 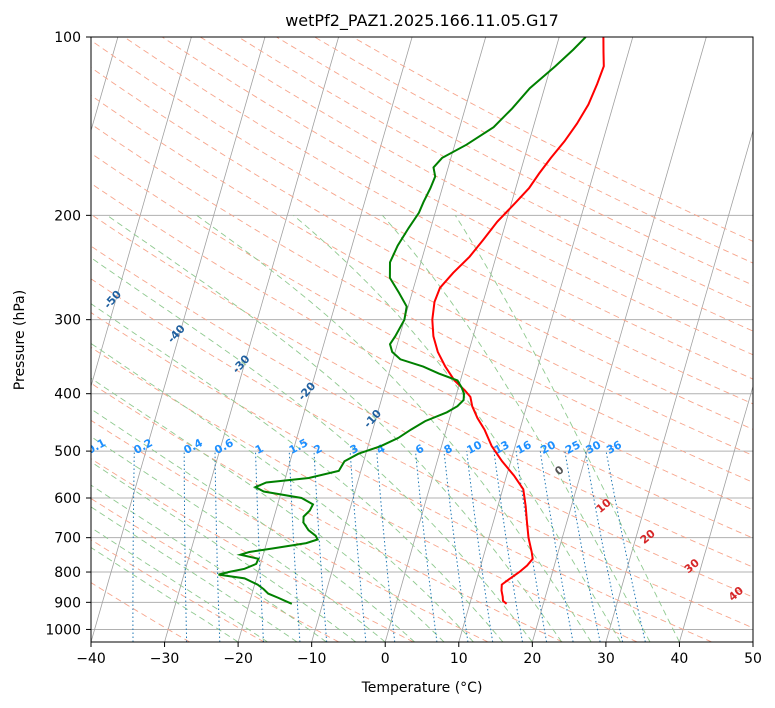 I want to click on x-tick-label: 0, so click(x=385, y=659).